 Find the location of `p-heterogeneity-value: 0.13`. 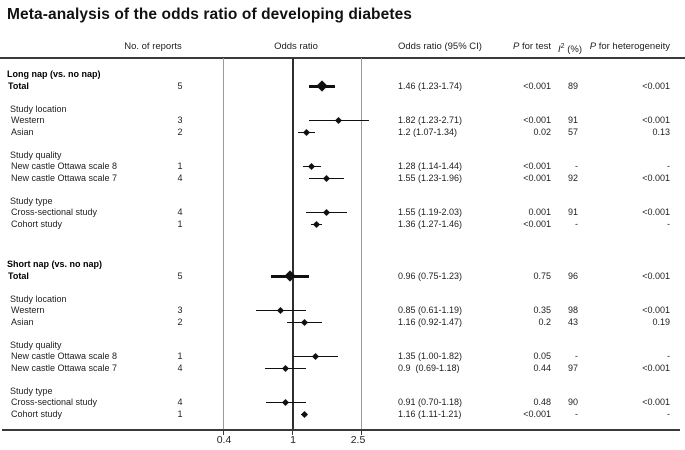

p-heterogeneity-value: 0.13 is located at coordinates (661, 131).